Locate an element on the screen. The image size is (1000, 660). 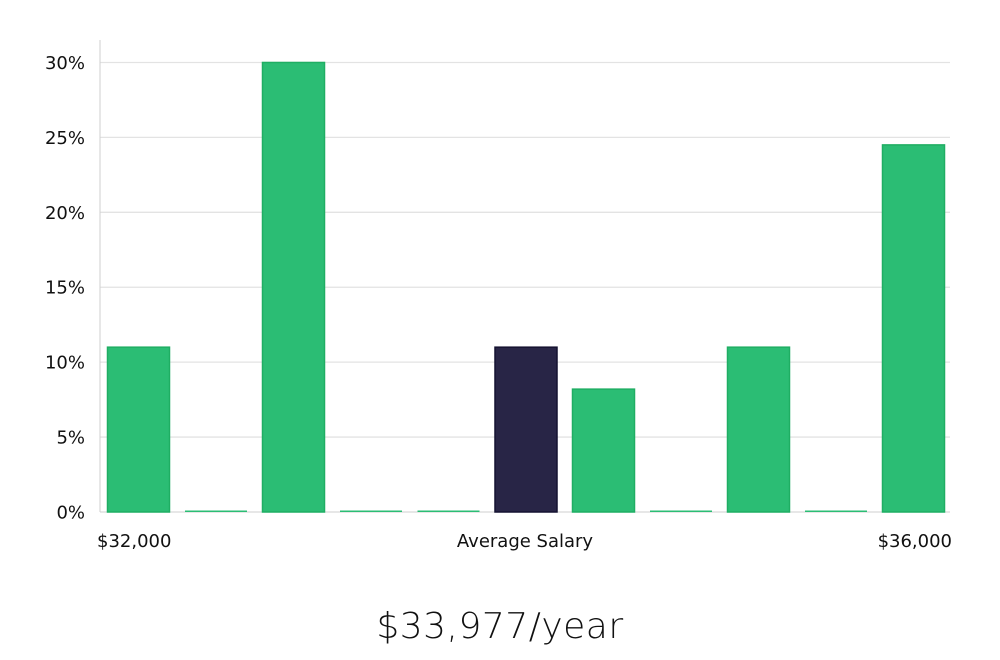
y-tick-label: 20% is located at coordinates (65, 213).